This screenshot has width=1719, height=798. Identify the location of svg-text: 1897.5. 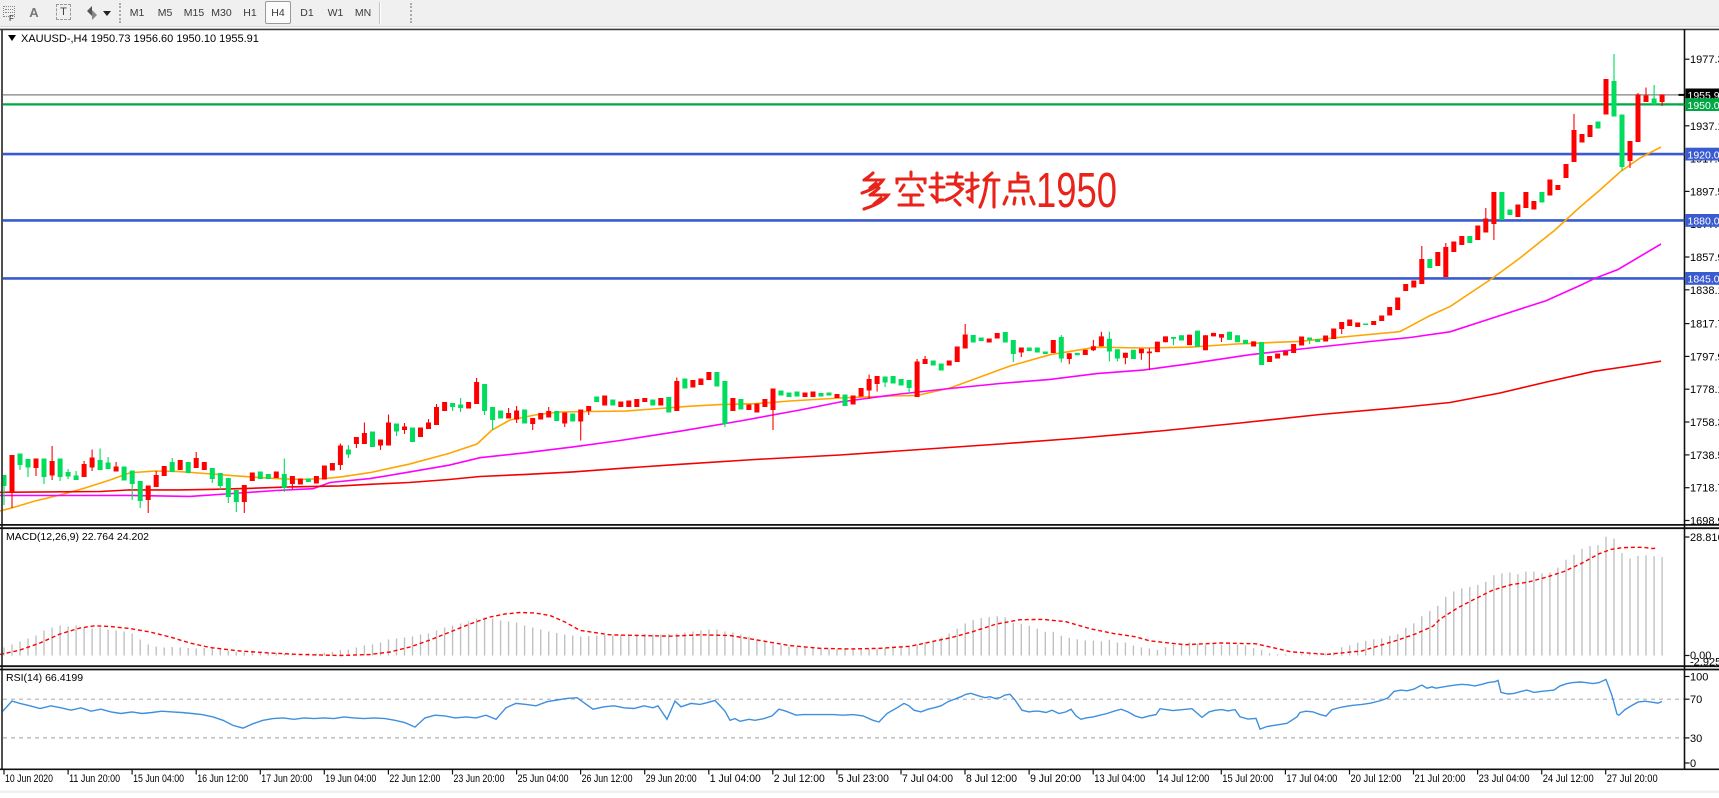
(1704, 192).